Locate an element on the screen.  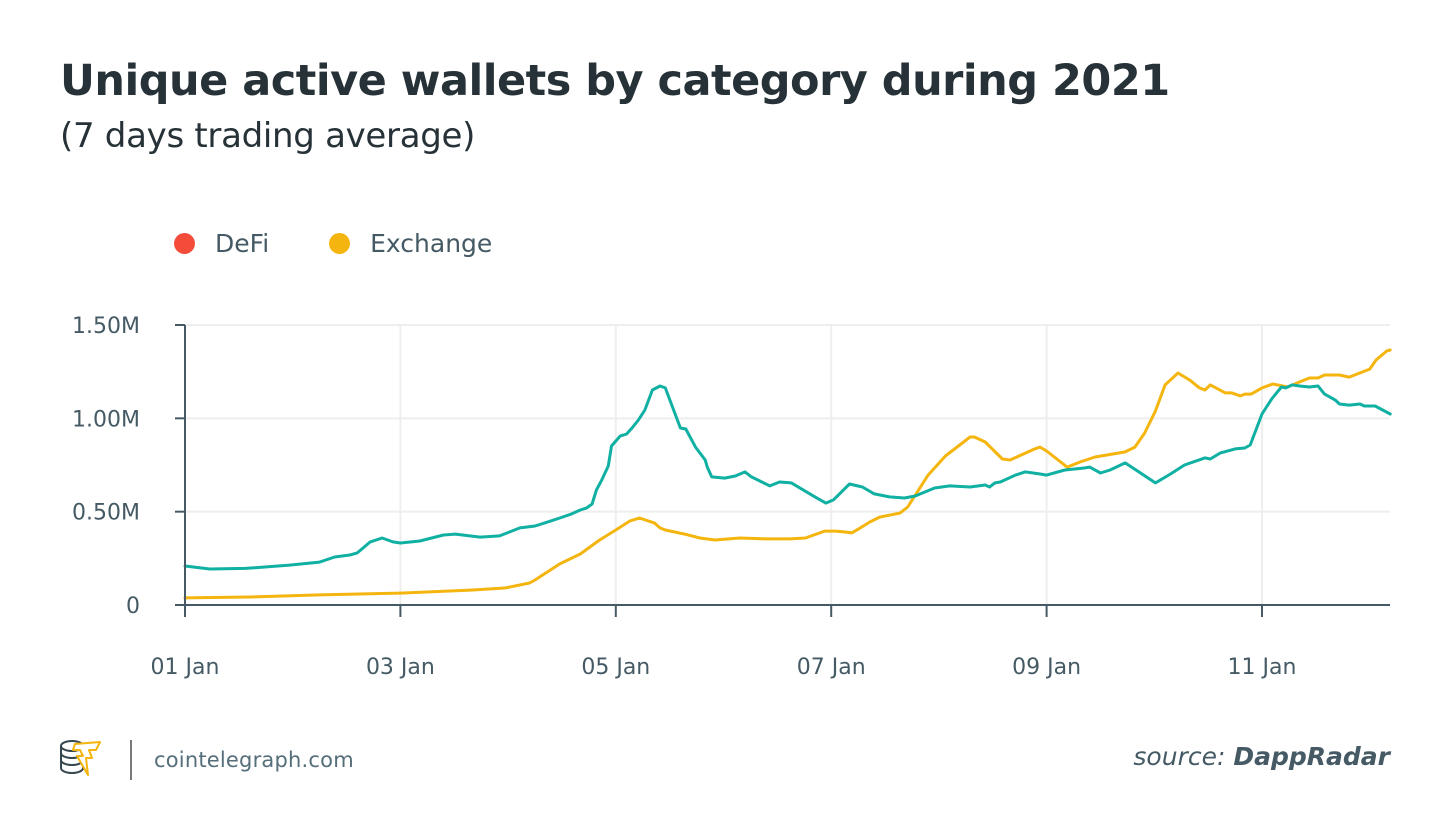
footer-divider is located at coordinates (131, 760).